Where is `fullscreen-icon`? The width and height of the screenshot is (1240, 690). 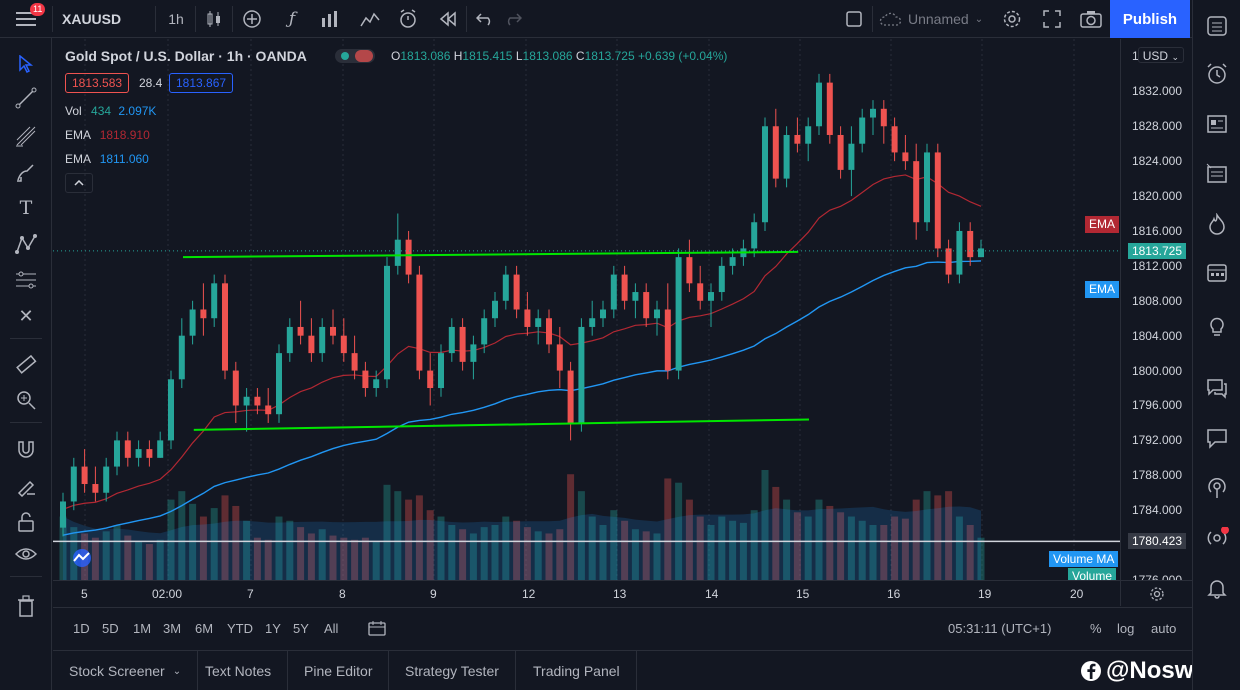
fullscreen-icon is located at coordinates (1052, 19).